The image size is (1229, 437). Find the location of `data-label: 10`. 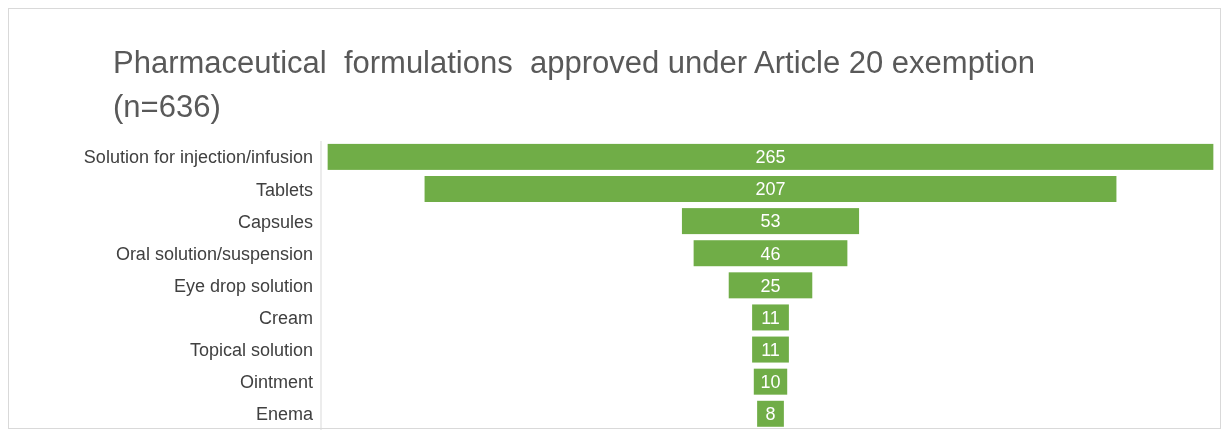

data-label: 10 is located at coordinates (770, 381).